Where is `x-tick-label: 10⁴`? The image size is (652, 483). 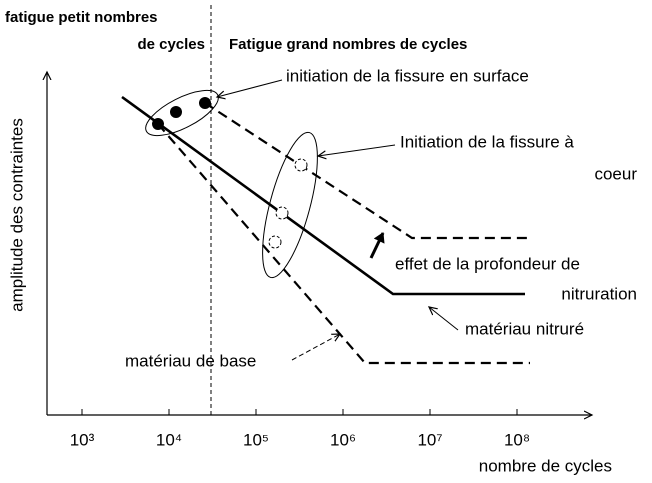 x-tick-label: 10⁴ is located at coordinates (169, 439).